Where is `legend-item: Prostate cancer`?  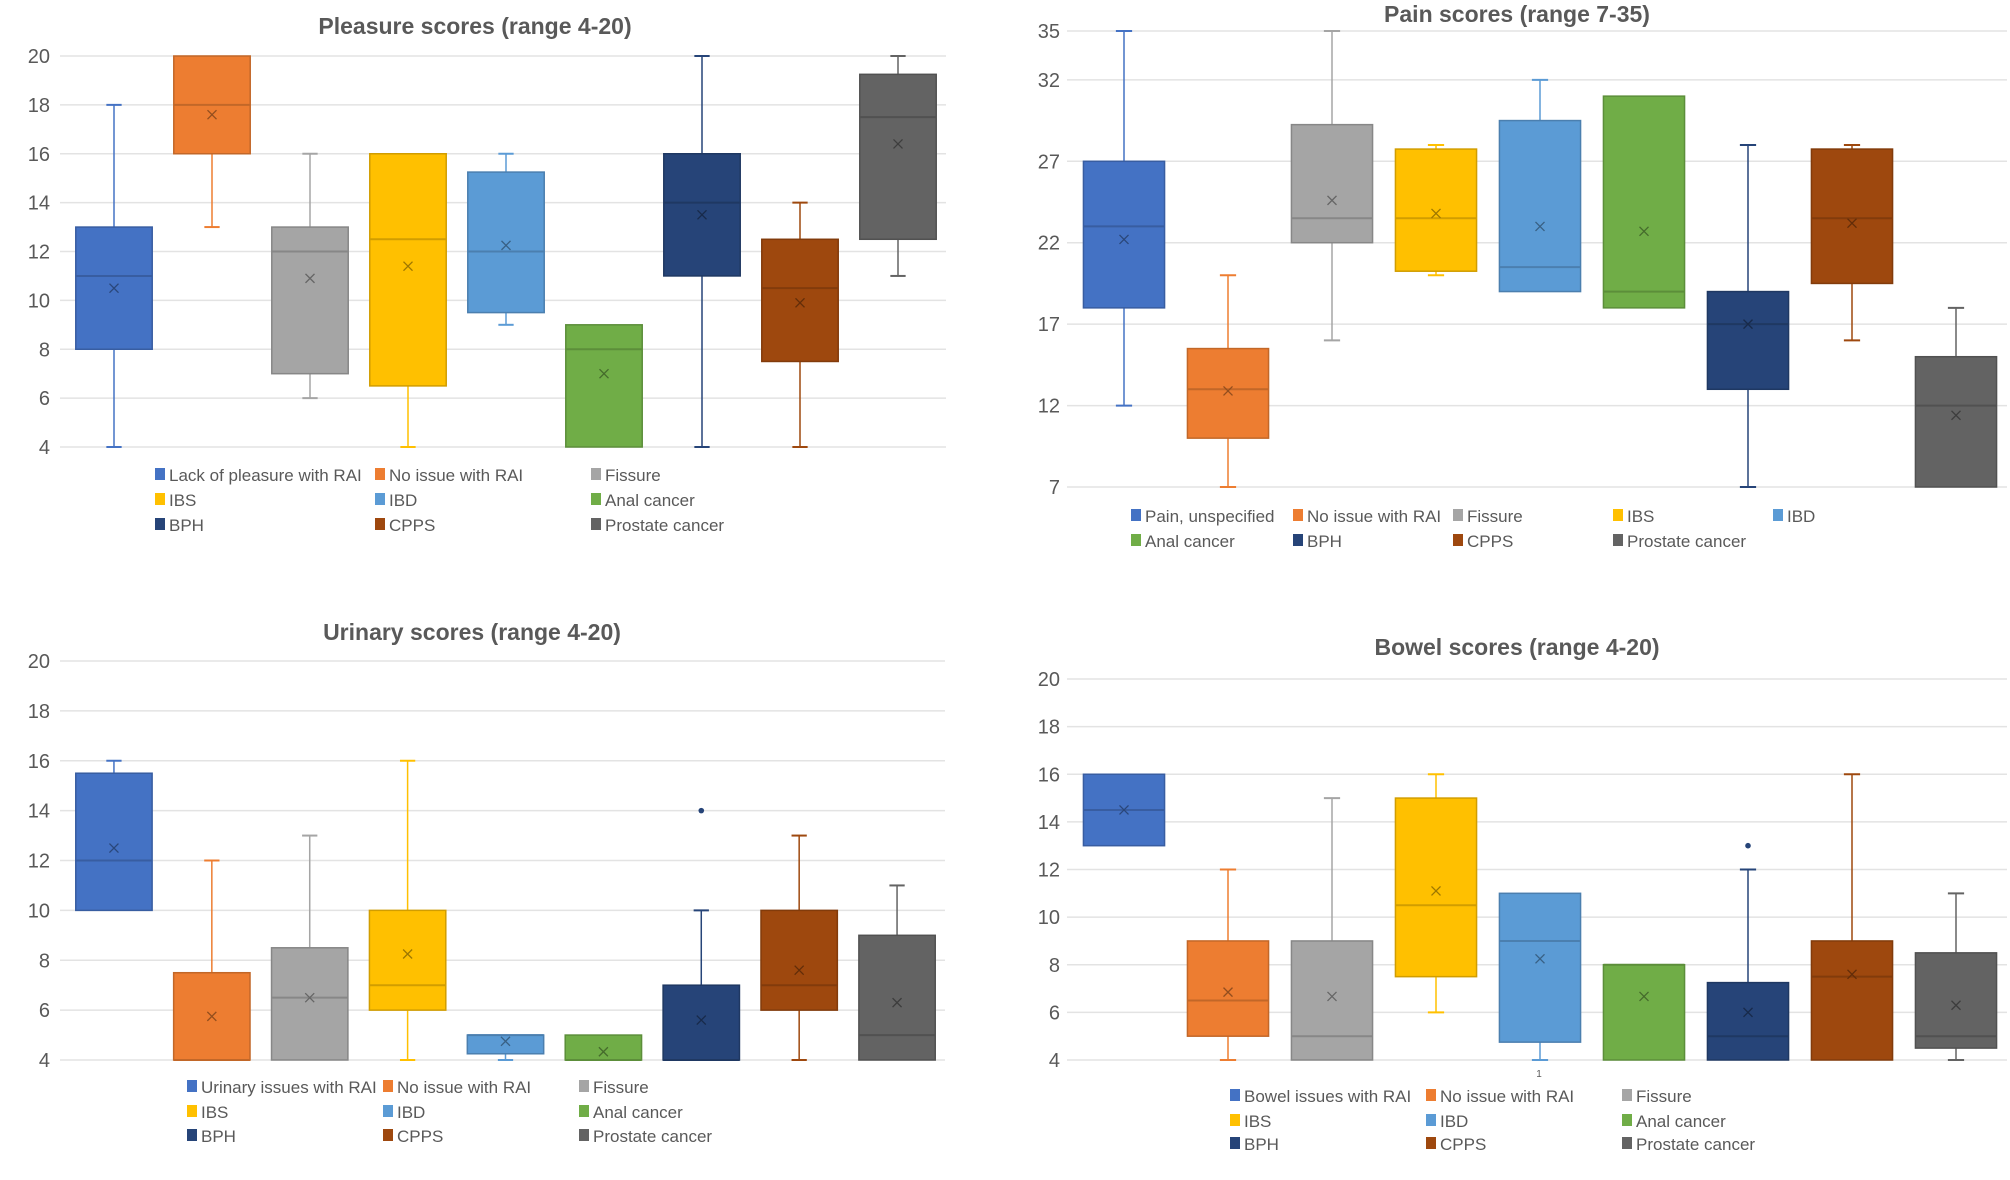 legend-item: Prostate cancer is located at coordinates (1688, 1144).